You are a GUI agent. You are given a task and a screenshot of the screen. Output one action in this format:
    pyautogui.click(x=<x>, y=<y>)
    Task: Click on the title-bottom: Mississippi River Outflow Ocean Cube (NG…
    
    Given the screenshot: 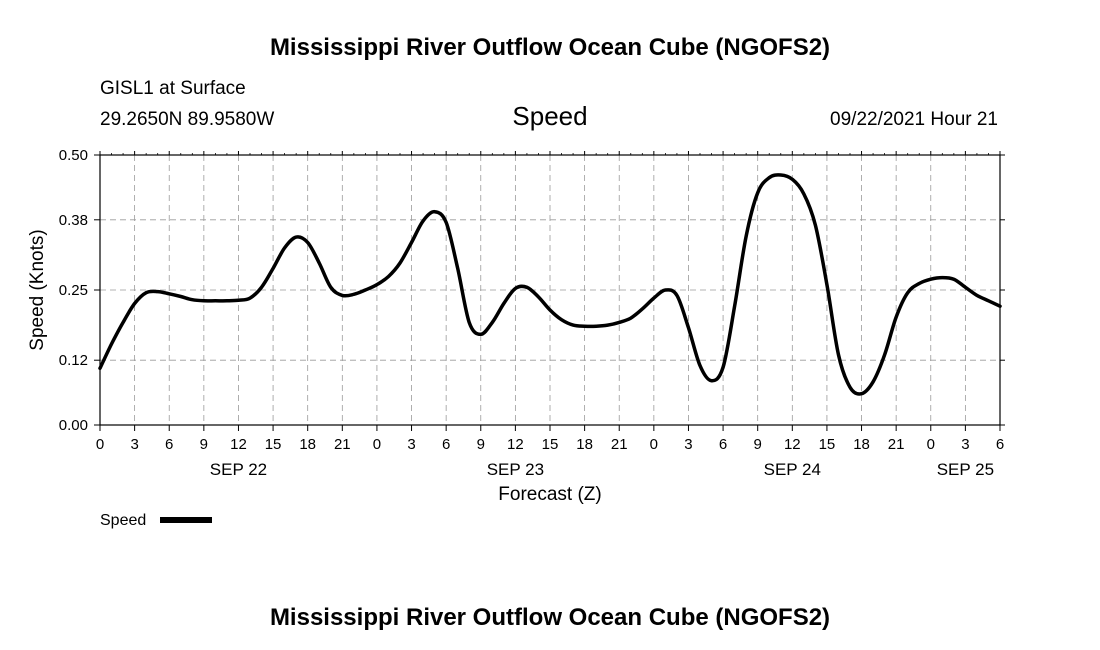 What is the action you would take?
    pyautogui.click(x=550, y=617)
    